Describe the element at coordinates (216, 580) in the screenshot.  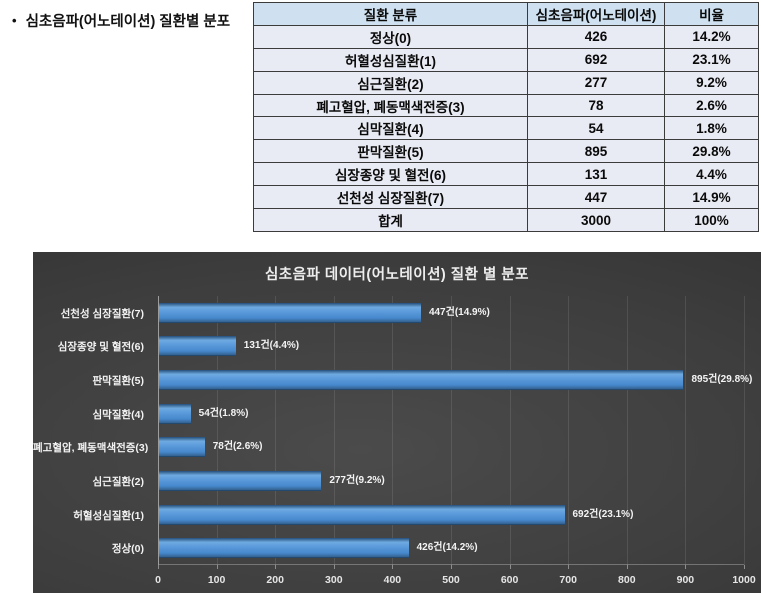
I see `x-axis-tick-label: 100` at that location.